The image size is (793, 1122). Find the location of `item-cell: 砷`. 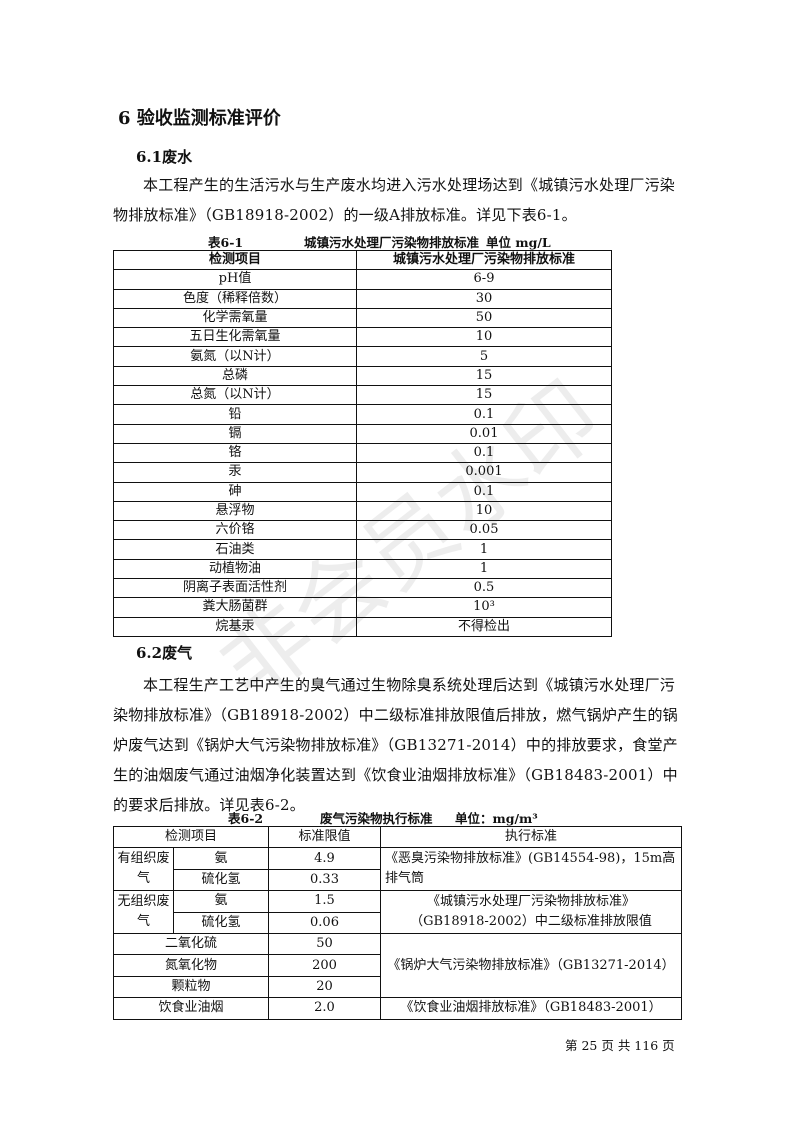

item-cell: 砷 is located at coordinates (235, 491).